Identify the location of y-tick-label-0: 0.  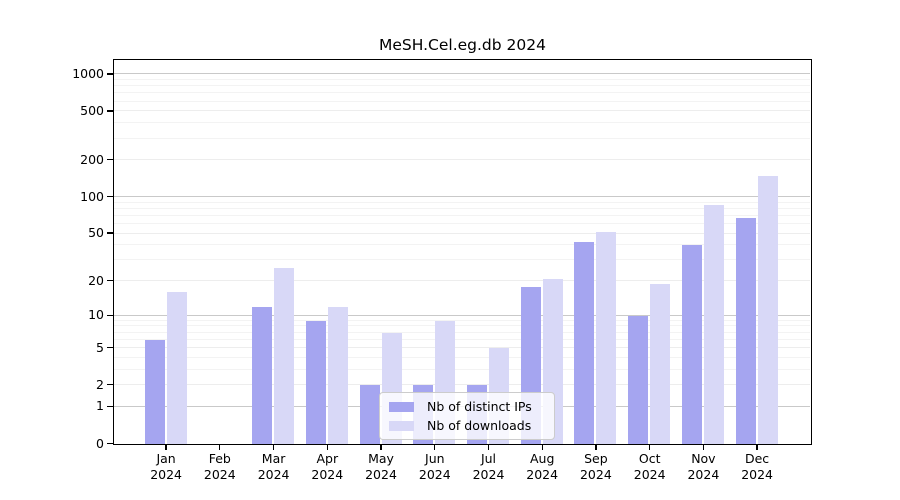
(100, 443).